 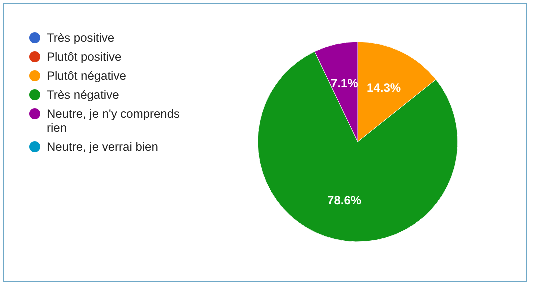 I want to click on data-label: 78.6%, so click(x=345, y=201).